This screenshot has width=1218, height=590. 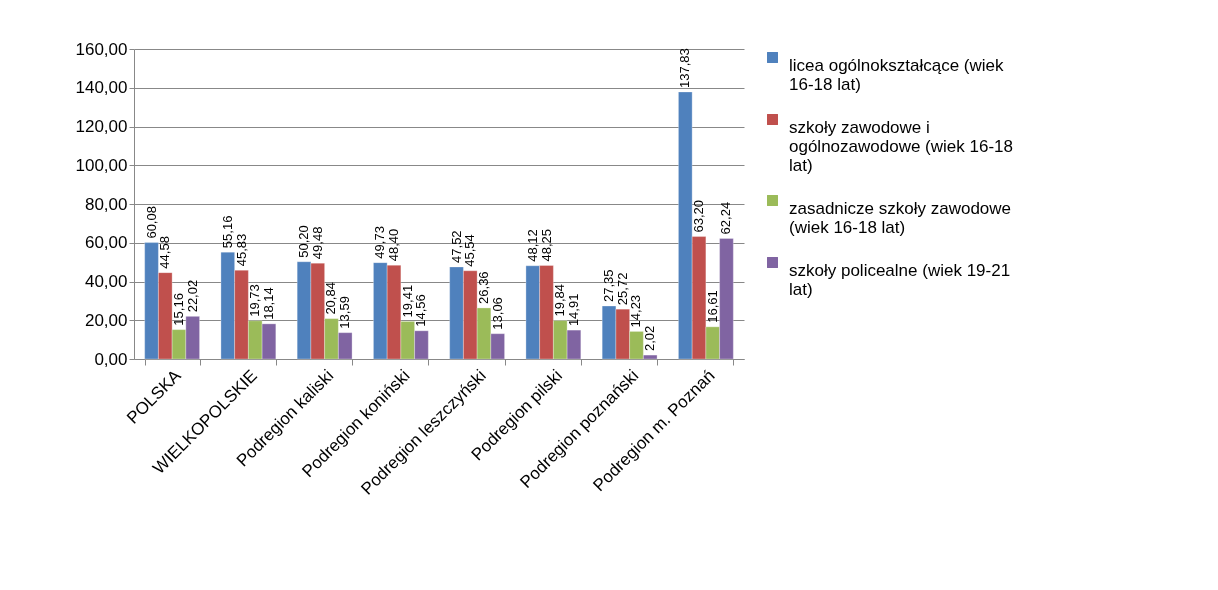 What do you see at coordinates (304, 241) in the screenshot?
I see `data-label: 50,20` at bounding box center [304, 241].